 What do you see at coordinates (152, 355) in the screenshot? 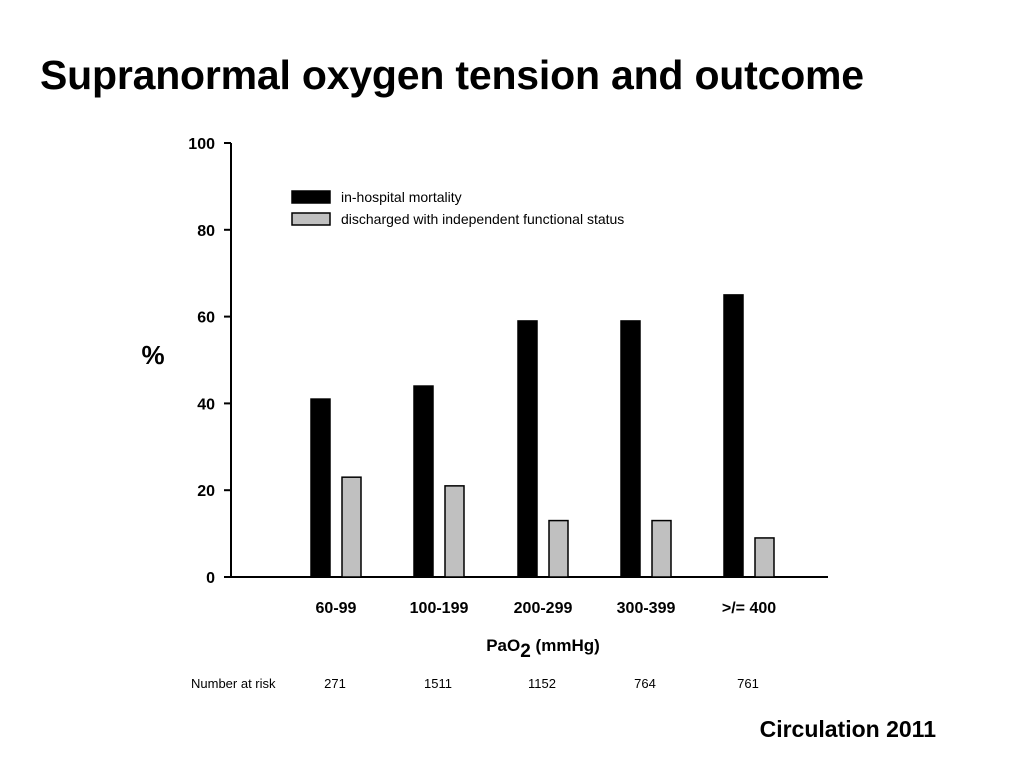
I see `y-axis-label: %` at bounding box center [152, 355].